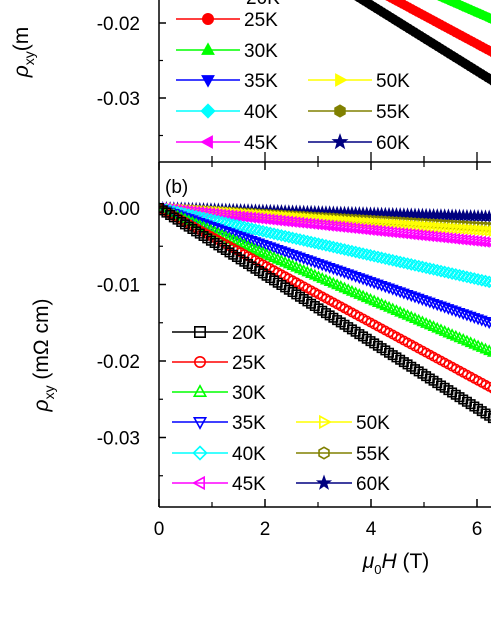 Image resolution: width=491 pixels, height=635 pixels. What do you see at coordinates (477, 529) in the screenshot?
I see `panel-b-x-tick-label: 6` at bounding box center [477, 529].